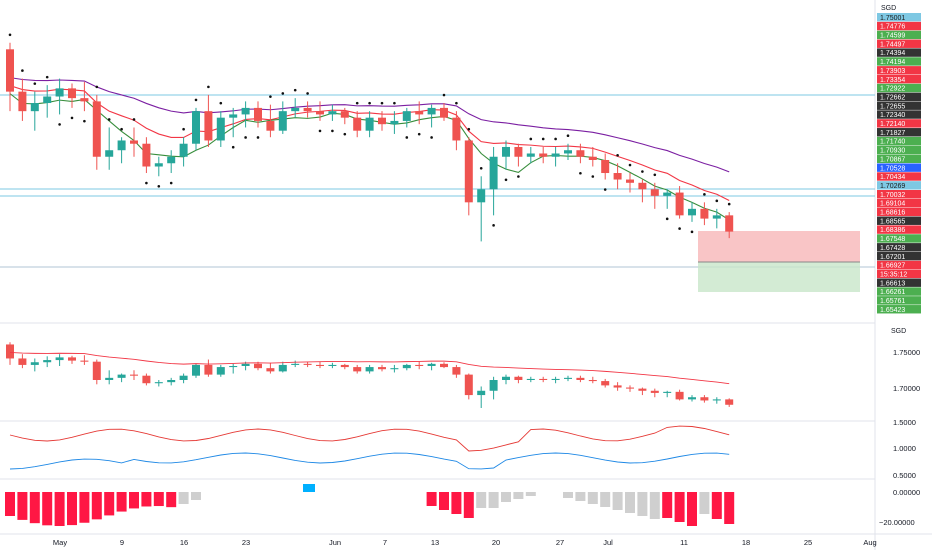 This screenshot has width=932, height=550. I want to click on time-axis-label: Jul, so click(608, 542).